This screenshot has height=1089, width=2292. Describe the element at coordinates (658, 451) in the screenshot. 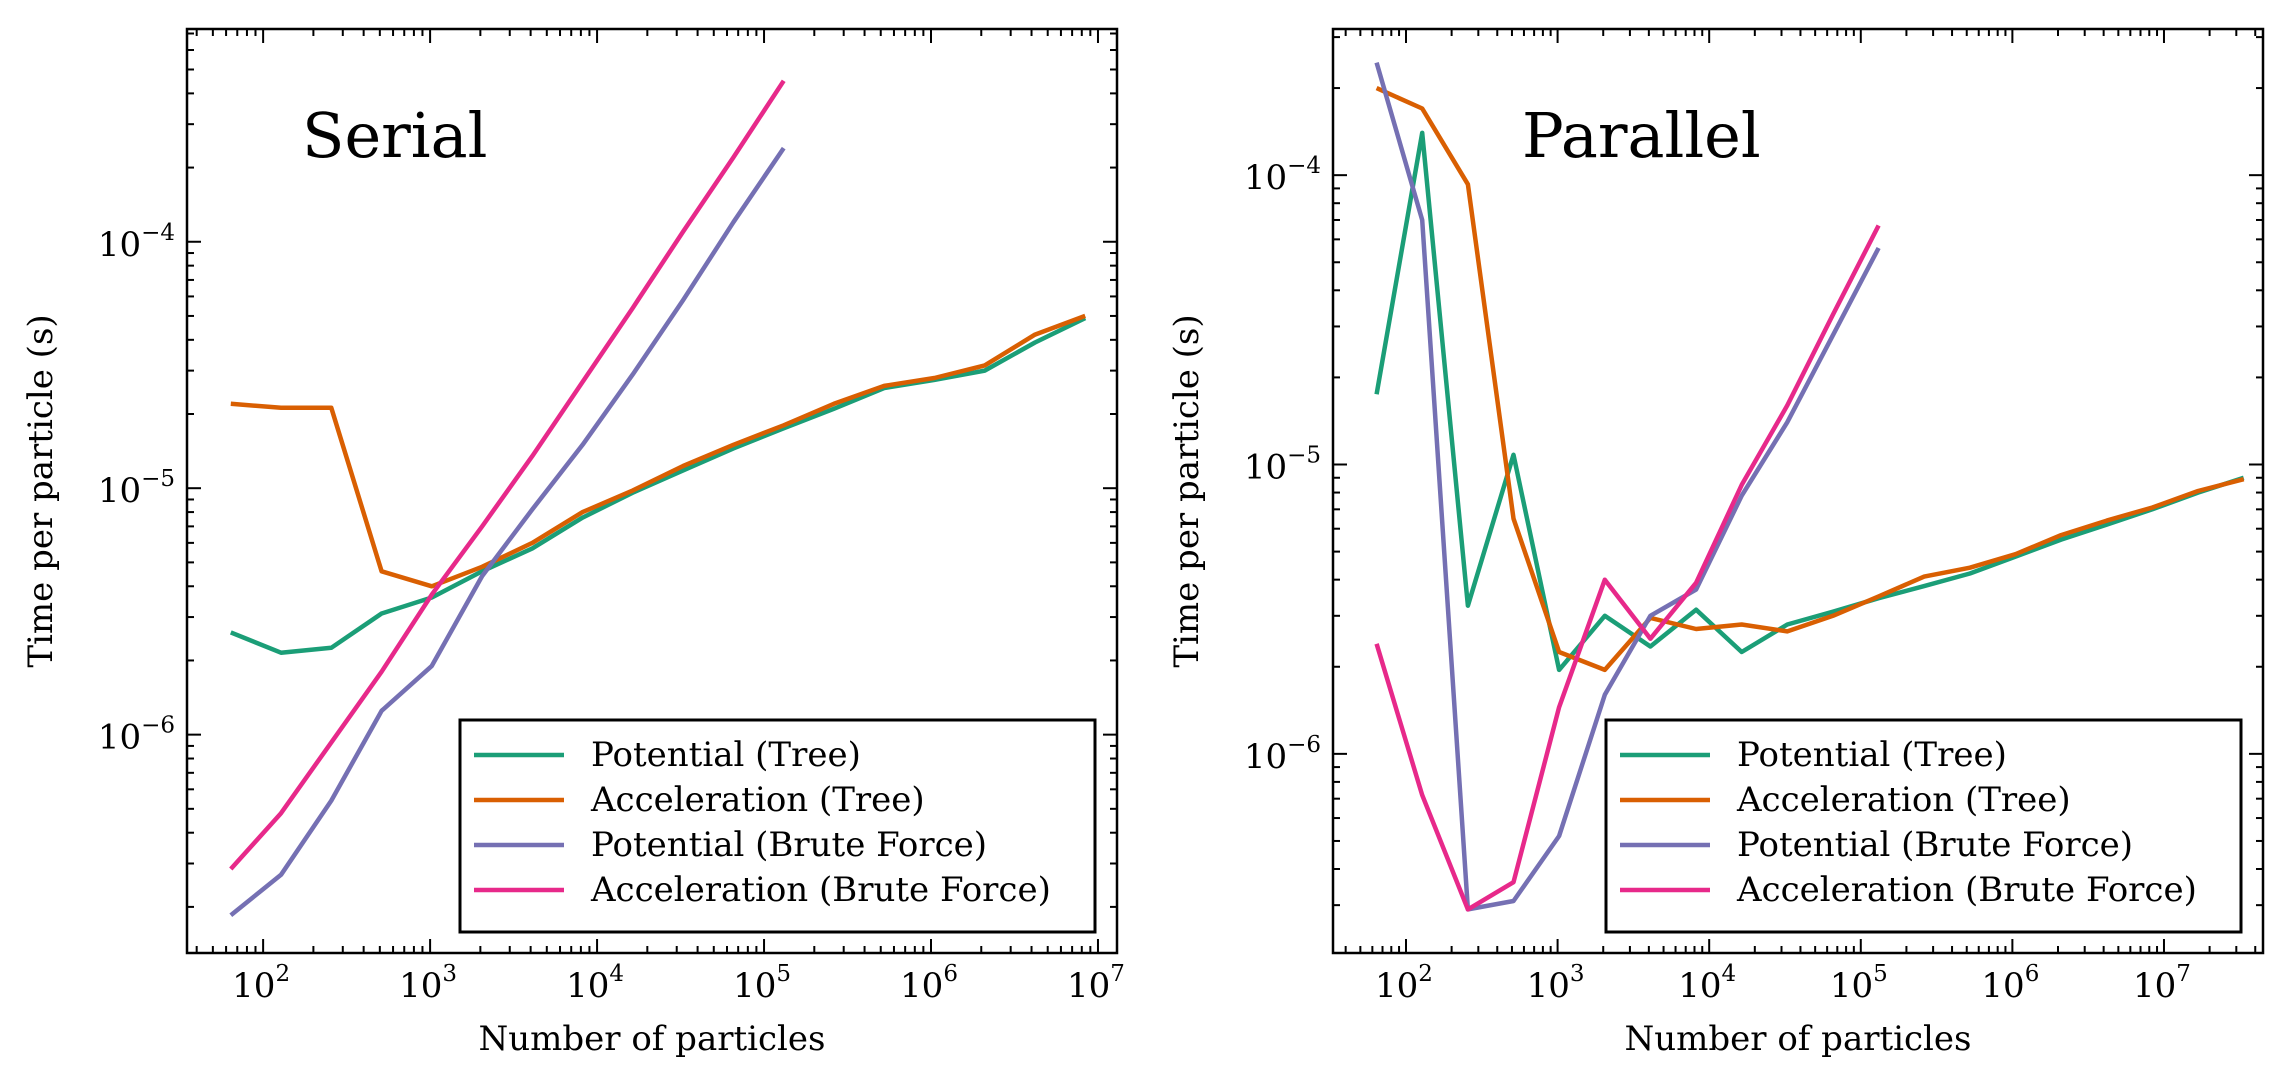

I see `series-line-acceleration-tree` at that location.